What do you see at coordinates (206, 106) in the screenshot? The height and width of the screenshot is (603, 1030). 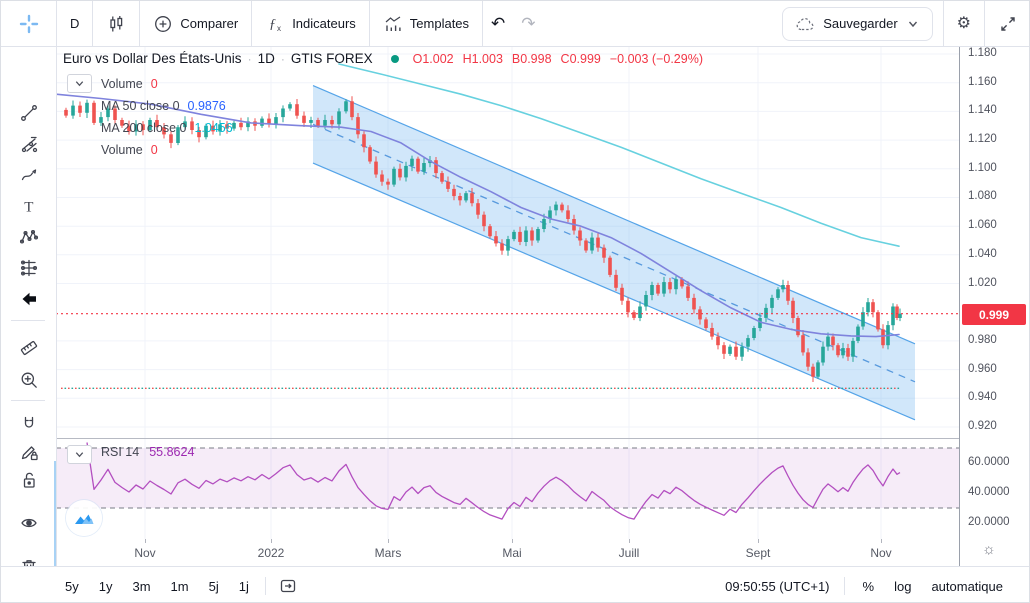 I see `legend-value: 0.9876` at bounding box center [206, 106].